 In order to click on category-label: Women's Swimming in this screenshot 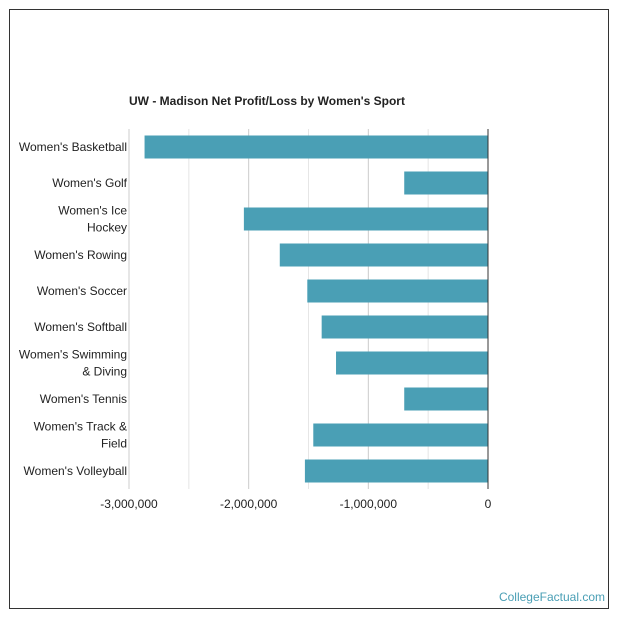, I will do `click(73, 355)`.